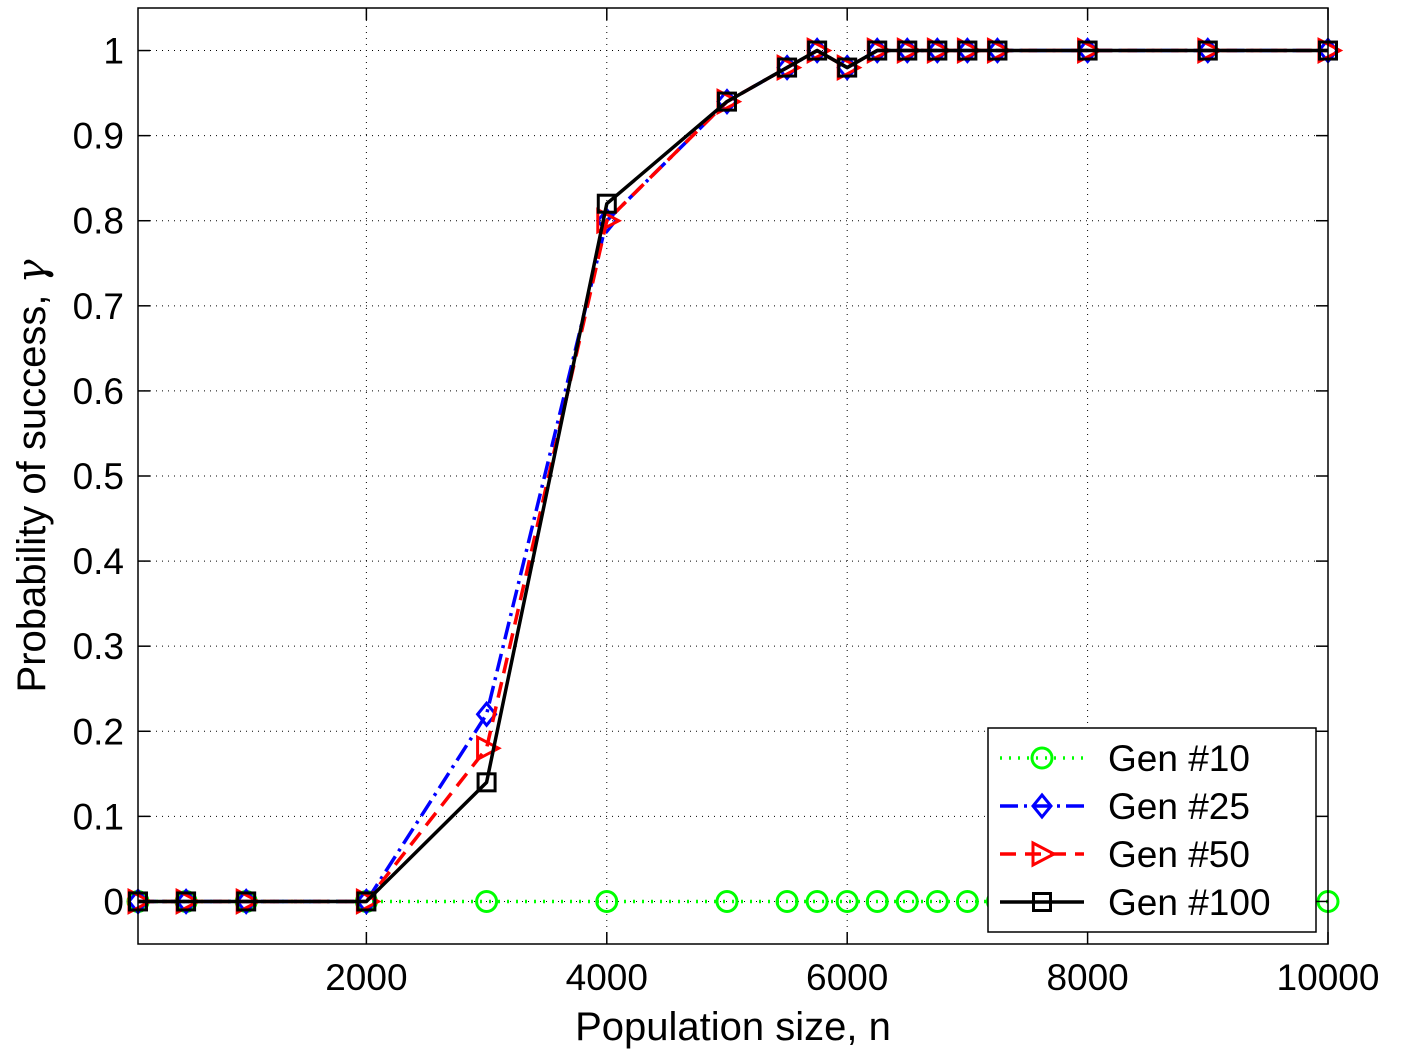 The image size is (1403, 1055). I want to click on x-axis-label: Population size, n, so click(733, 1027).